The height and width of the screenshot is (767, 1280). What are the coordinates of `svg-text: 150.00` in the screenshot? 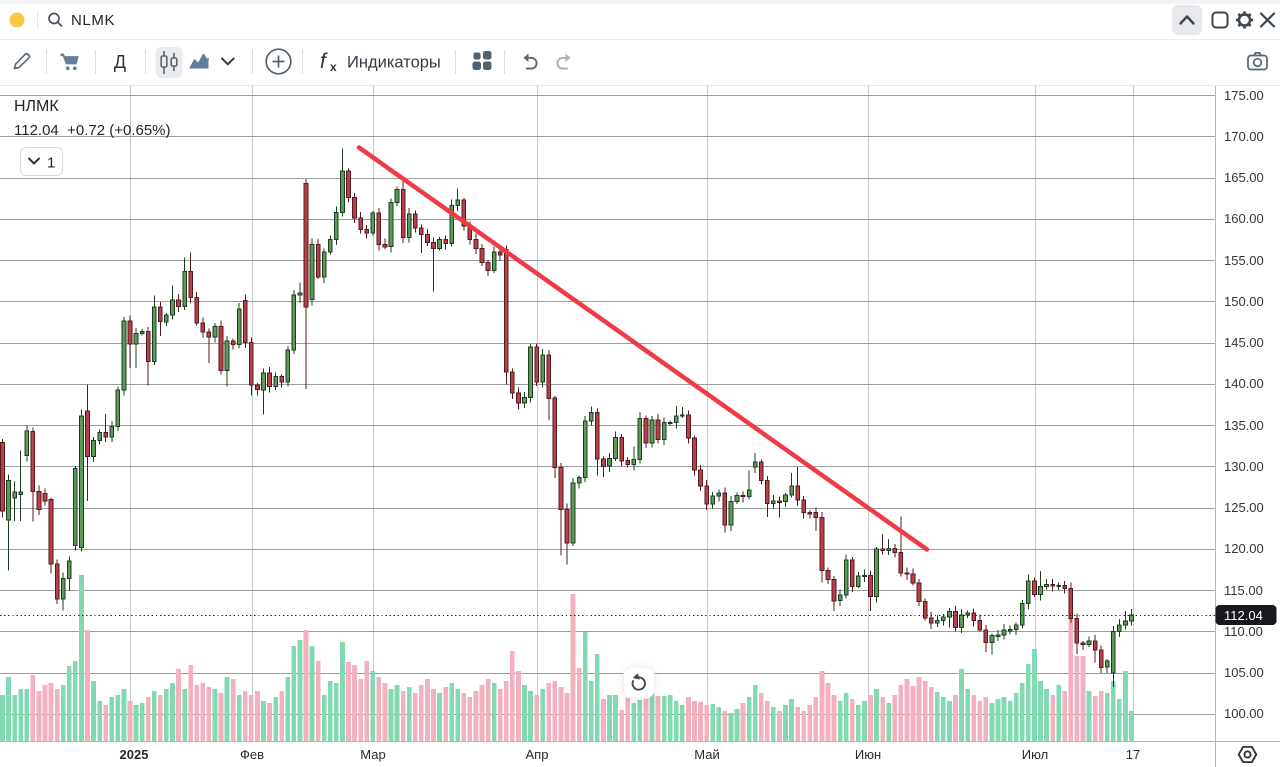 It's located at (1244, 301).